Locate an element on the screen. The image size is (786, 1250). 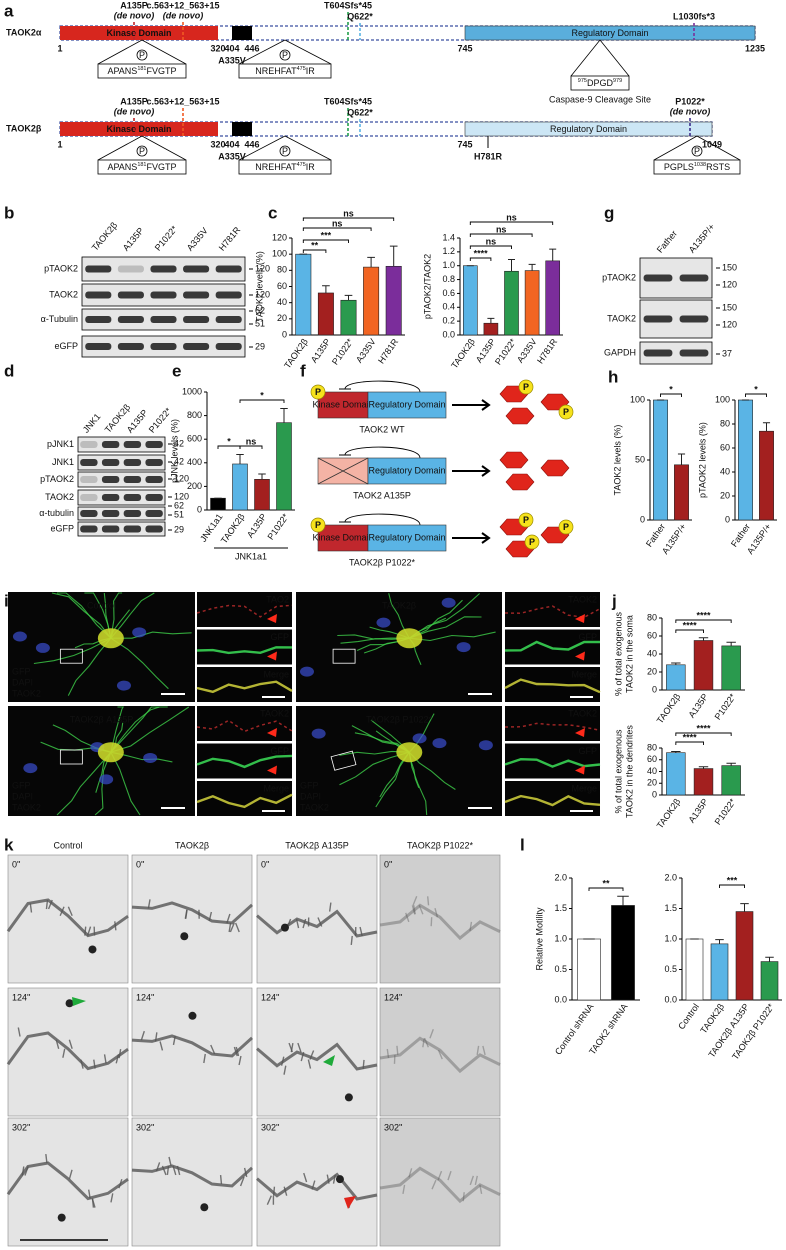
mutation-label: A135P is located at coordinates (134, 101).